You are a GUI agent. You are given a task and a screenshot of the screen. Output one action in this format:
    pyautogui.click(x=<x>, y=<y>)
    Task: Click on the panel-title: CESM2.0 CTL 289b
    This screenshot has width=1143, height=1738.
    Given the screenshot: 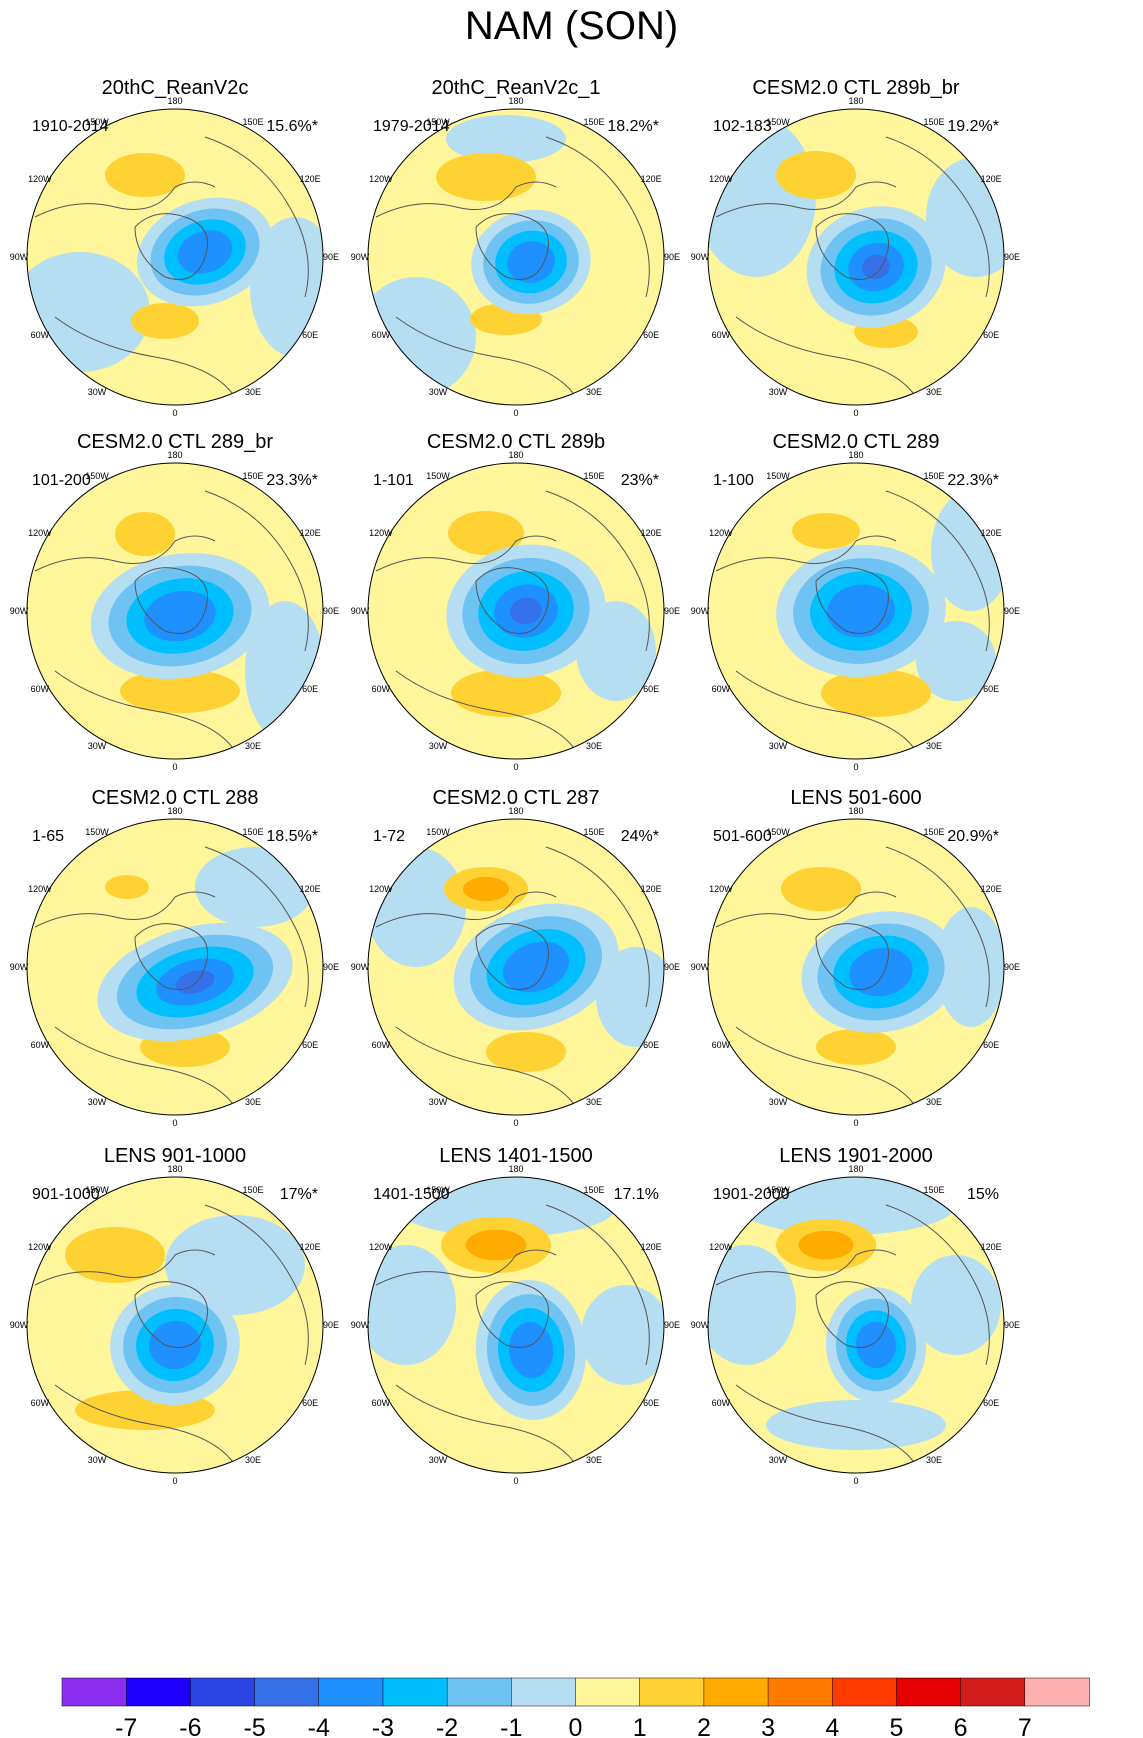 What is the action you would take?
    pyautogui.click(x=516, y=442)
    